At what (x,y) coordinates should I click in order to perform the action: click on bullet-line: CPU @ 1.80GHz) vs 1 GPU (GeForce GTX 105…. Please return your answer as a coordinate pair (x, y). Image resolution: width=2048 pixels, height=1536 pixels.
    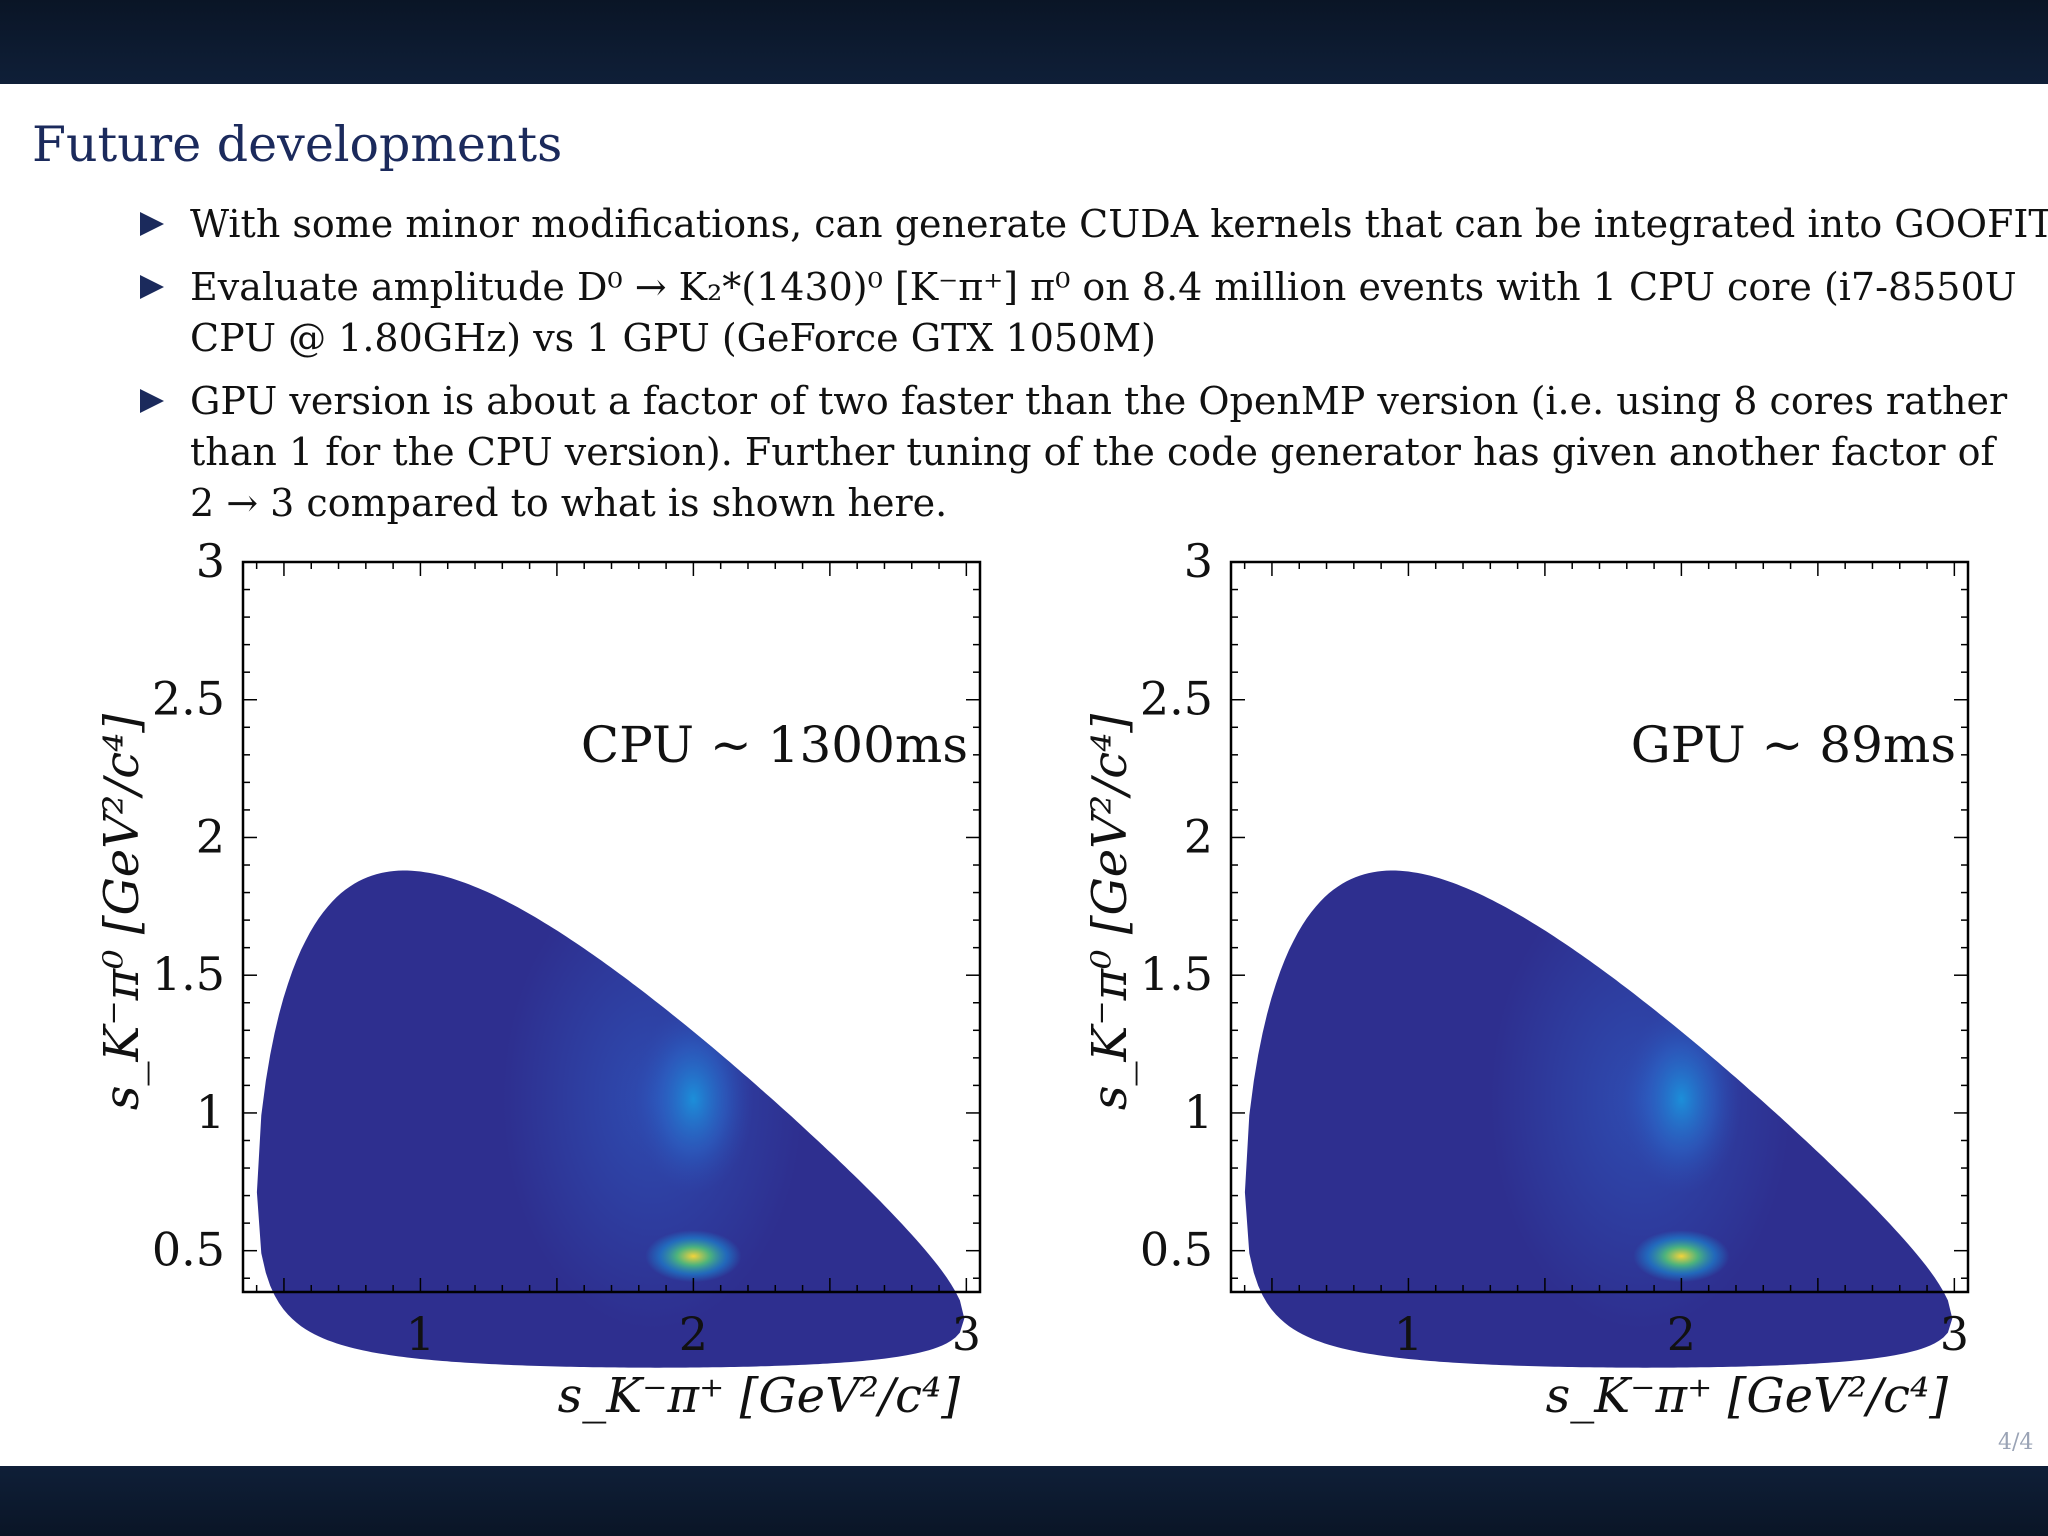
    Looking at the image, I should click on (673, 338).